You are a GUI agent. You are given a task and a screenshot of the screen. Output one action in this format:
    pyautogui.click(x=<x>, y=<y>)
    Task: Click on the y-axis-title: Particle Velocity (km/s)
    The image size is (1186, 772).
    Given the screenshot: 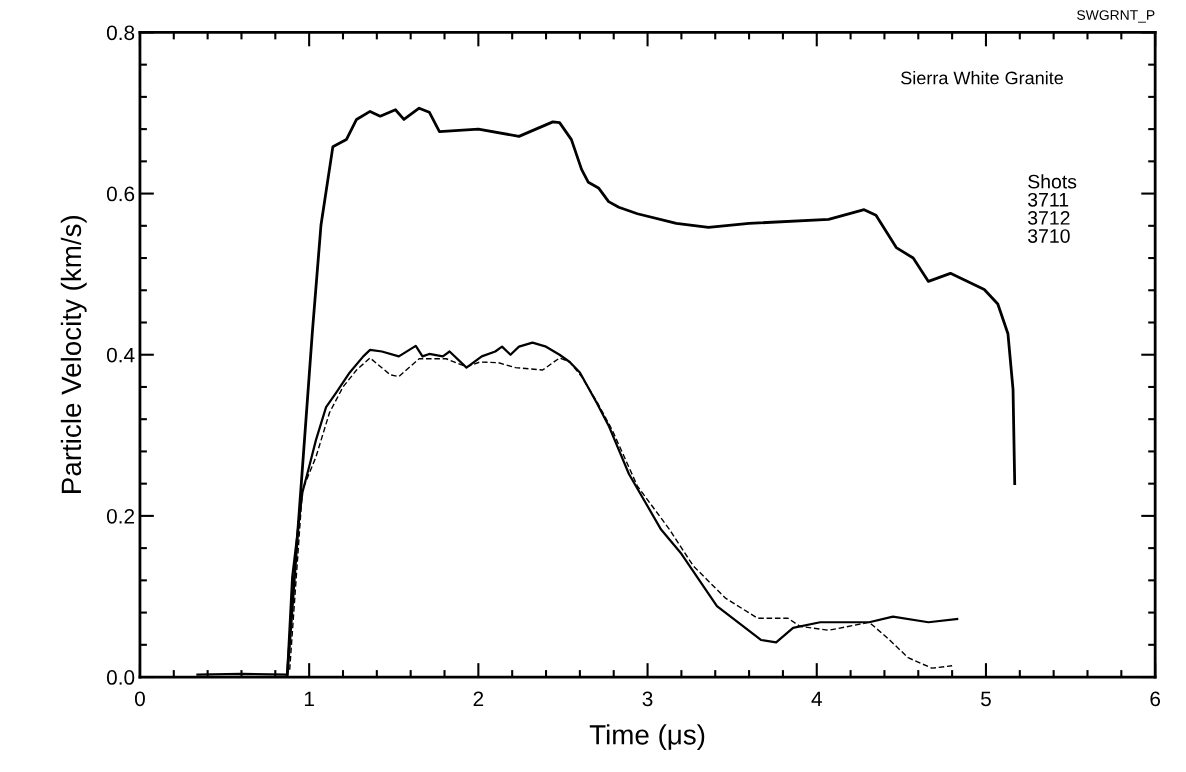 What is the action you would take?
    pyautogui.click(x=73, y=354)
    